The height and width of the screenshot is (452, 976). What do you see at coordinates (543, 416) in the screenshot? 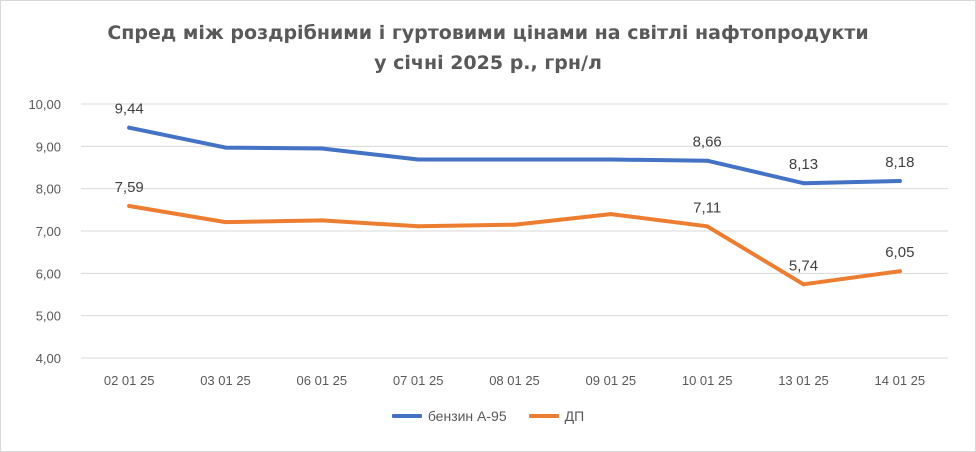
I see `legend-swatch-diesel` at bounding box center [543, 416].